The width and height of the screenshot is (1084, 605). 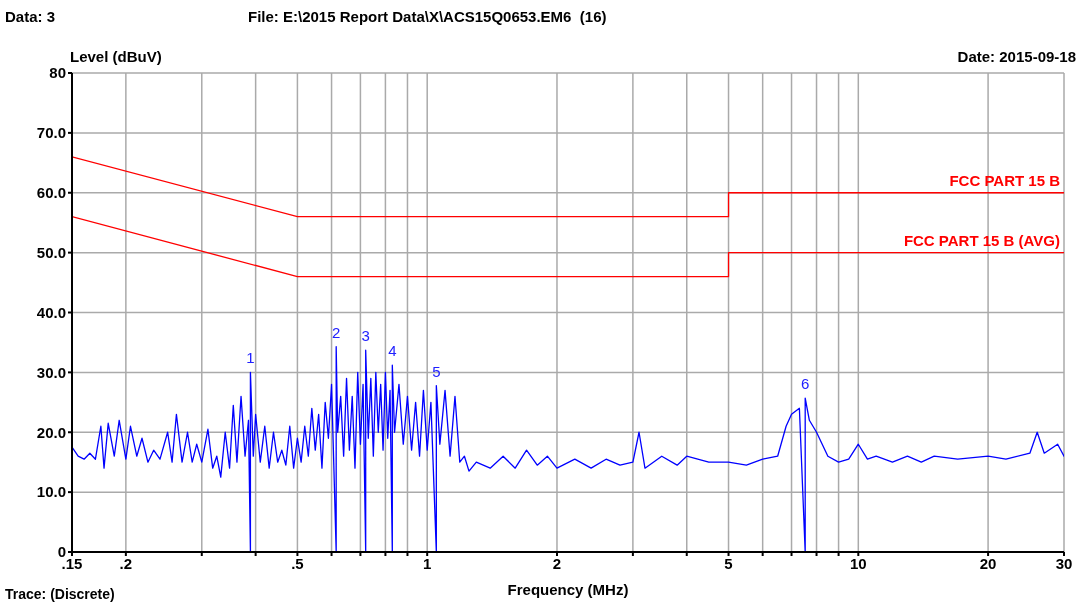 What do you see at coordinates (1005, 180) in the screenshot?
I see `series-label: FCC PART 15 B` at bounding box center [1005, 180].